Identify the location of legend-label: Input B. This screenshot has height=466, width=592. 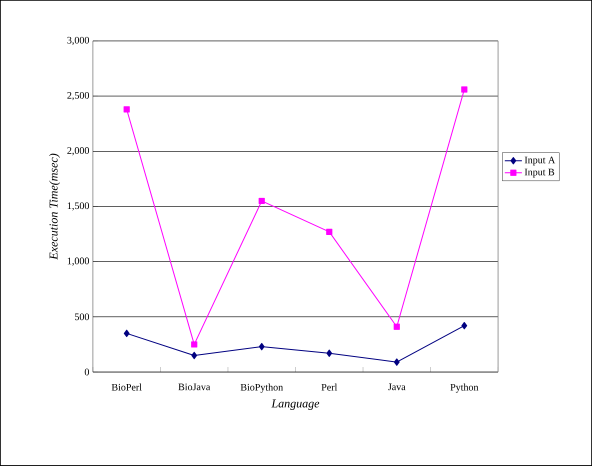
(539, 173).